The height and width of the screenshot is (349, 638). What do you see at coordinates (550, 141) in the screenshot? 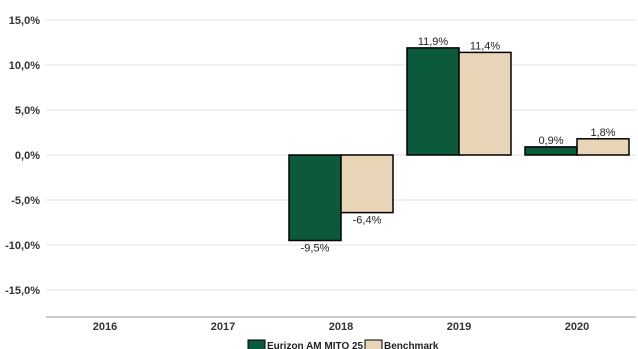
I see `data-label-fund-2020: 0,9%` at bounding box center [550, 141].